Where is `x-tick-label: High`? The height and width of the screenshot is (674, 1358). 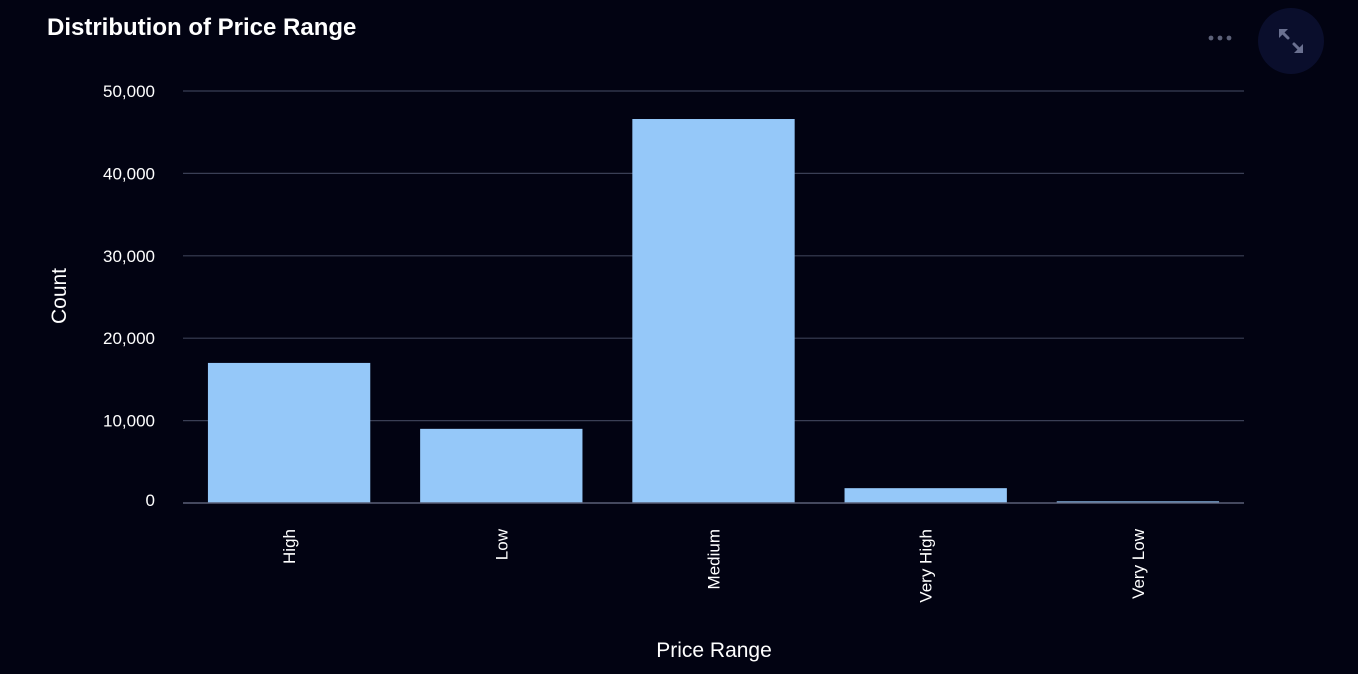
x-tick-label: High is located at coordinates (289, 546).